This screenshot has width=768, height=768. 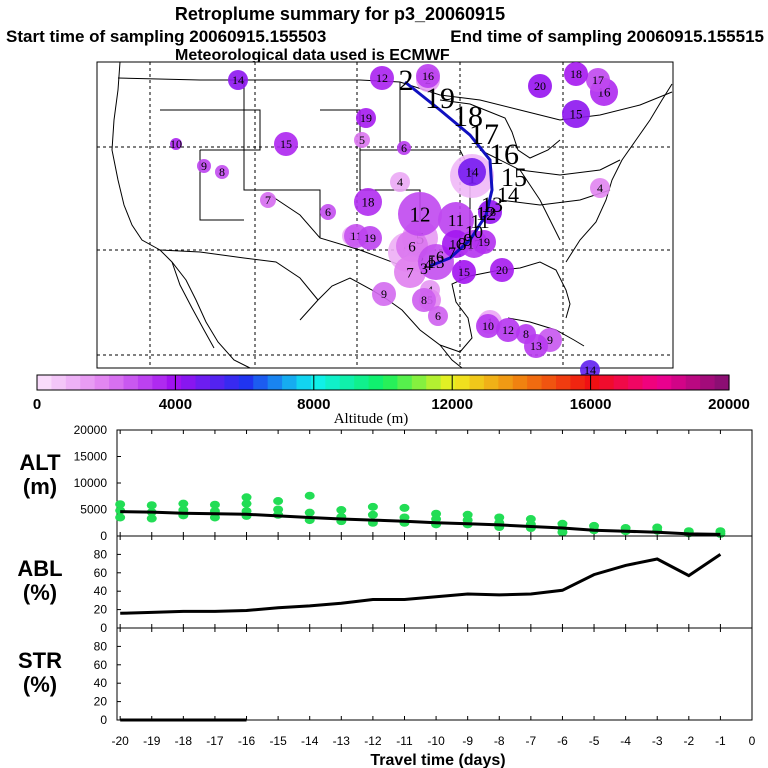 I want to click on x-tick-label: -3, so click(x=657, y=741).